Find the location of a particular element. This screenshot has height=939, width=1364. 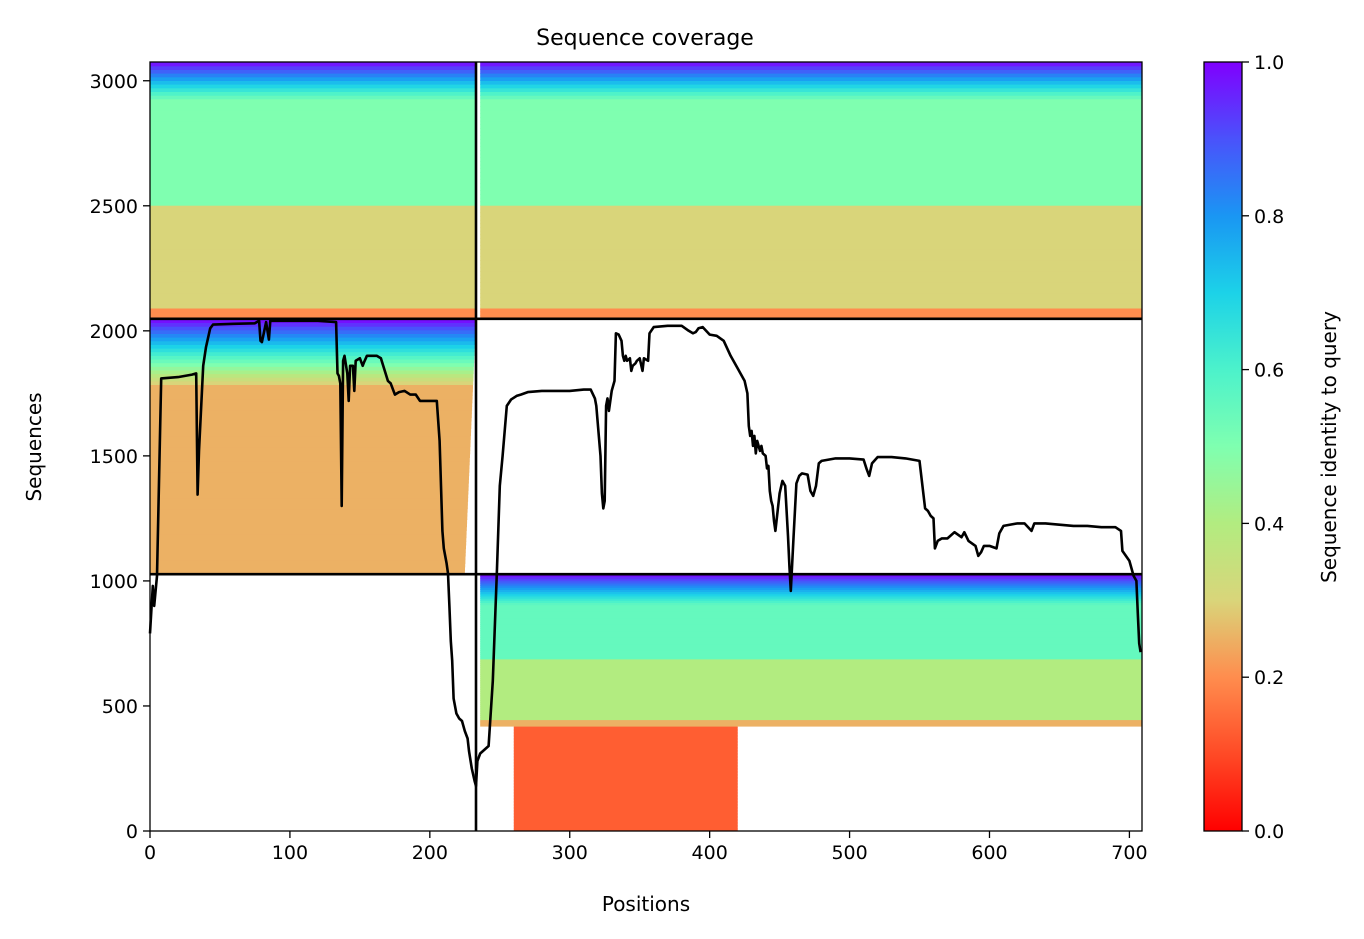

colorbar-tick-label: 0.6 is located at coordinates (1269, 371).